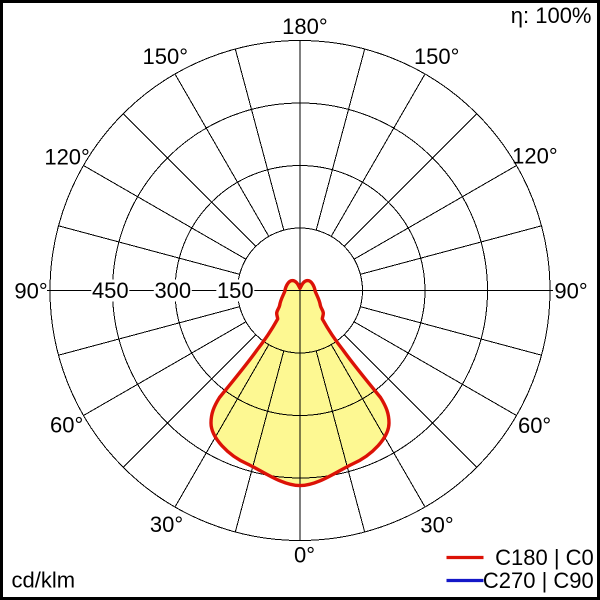  I want to click on svg-text: cd/klm, so click(44, 580).